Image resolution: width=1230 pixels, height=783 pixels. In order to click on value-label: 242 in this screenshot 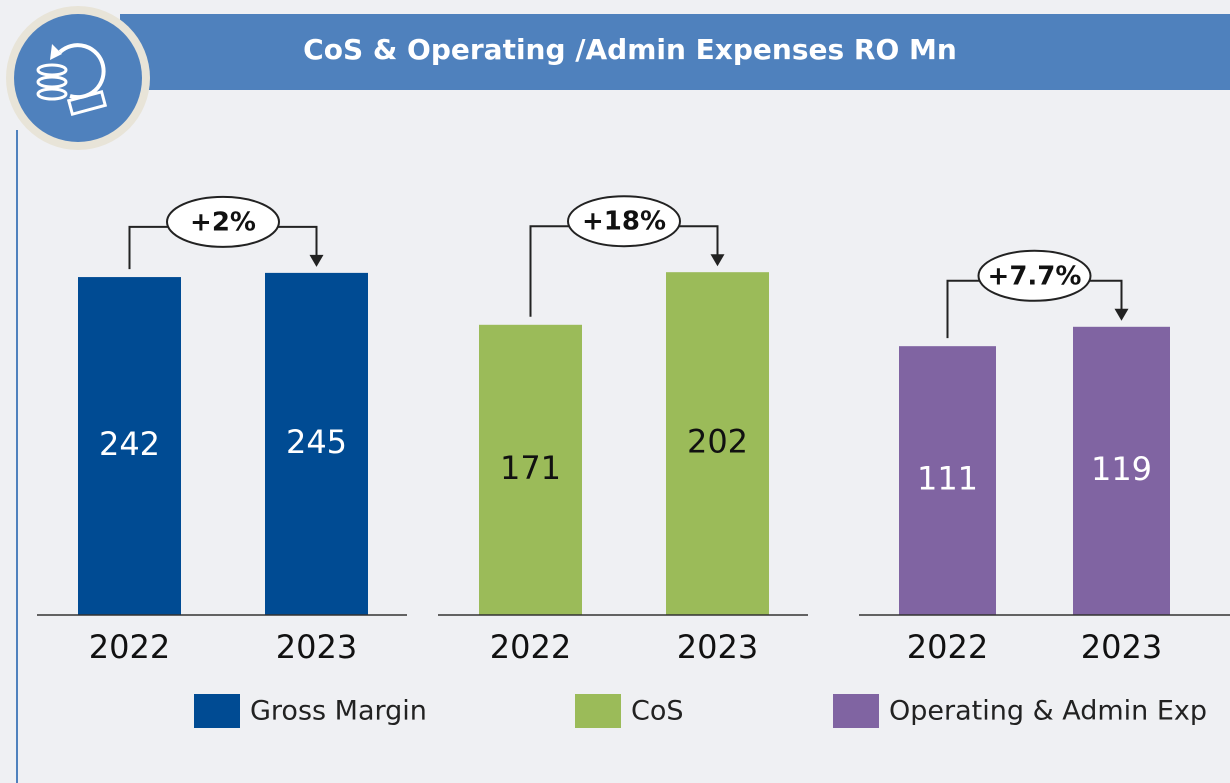, I will do `click(129, 444)`.